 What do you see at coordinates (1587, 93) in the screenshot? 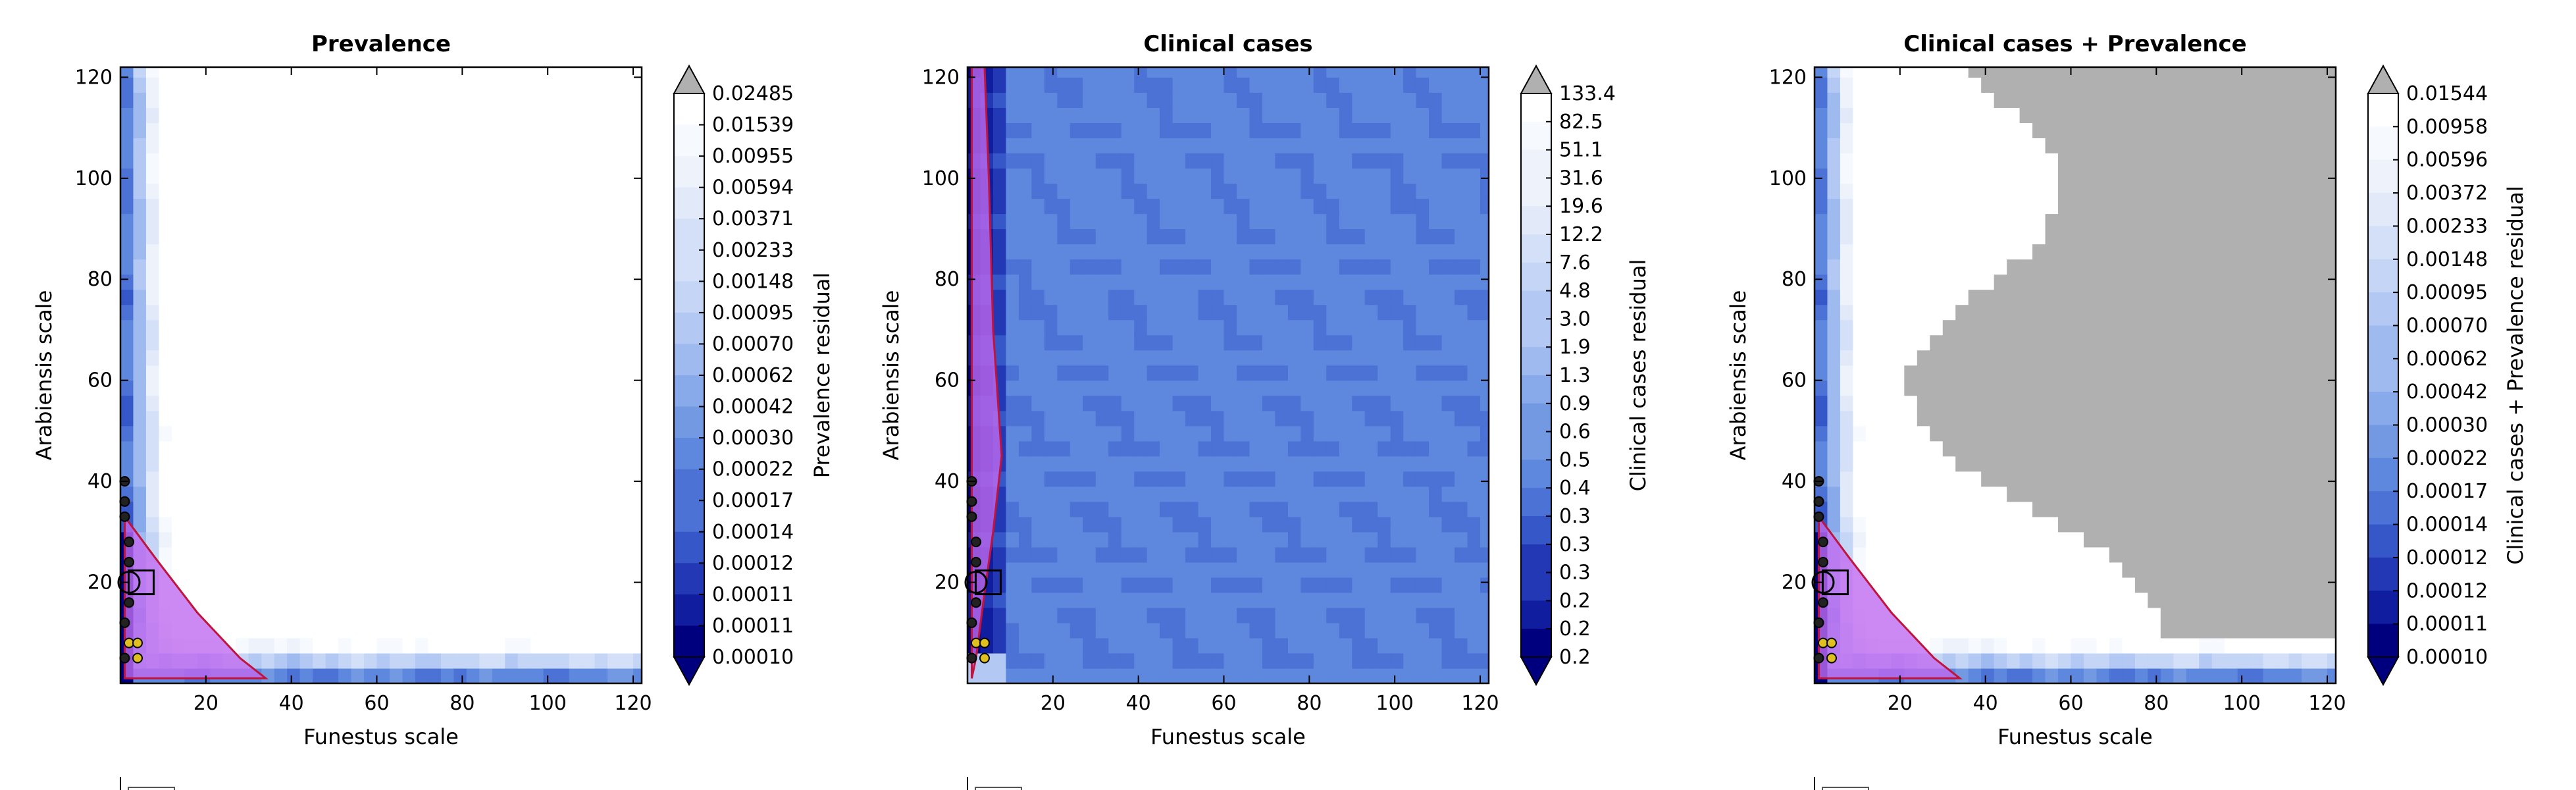
I see `colorbar-tick-label: 133.4` at bounding box center [1587, 93].